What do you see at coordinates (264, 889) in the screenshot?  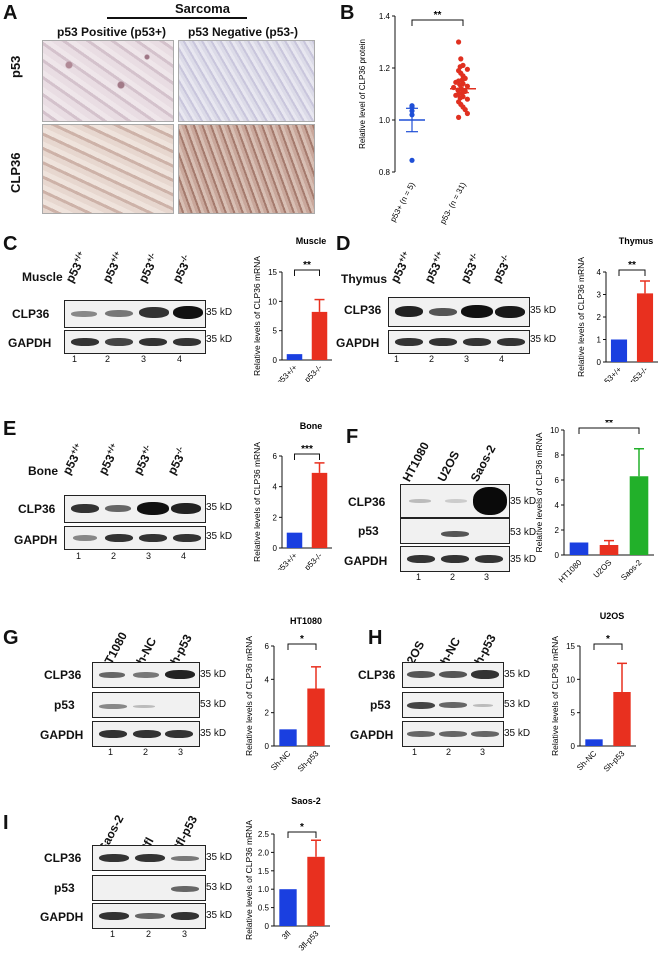 I see `y-tick-label: 1.0` at bounding box center [264, 889].